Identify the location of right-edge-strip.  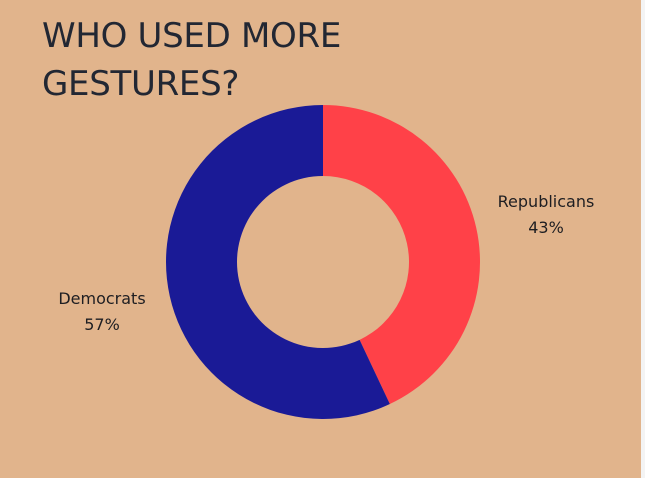
(643, 239).